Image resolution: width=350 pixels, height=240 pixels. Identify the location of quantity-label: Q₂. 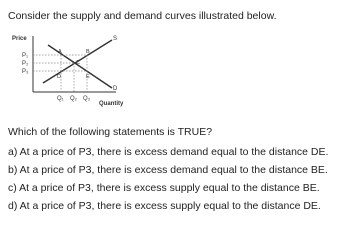
(74, 99).